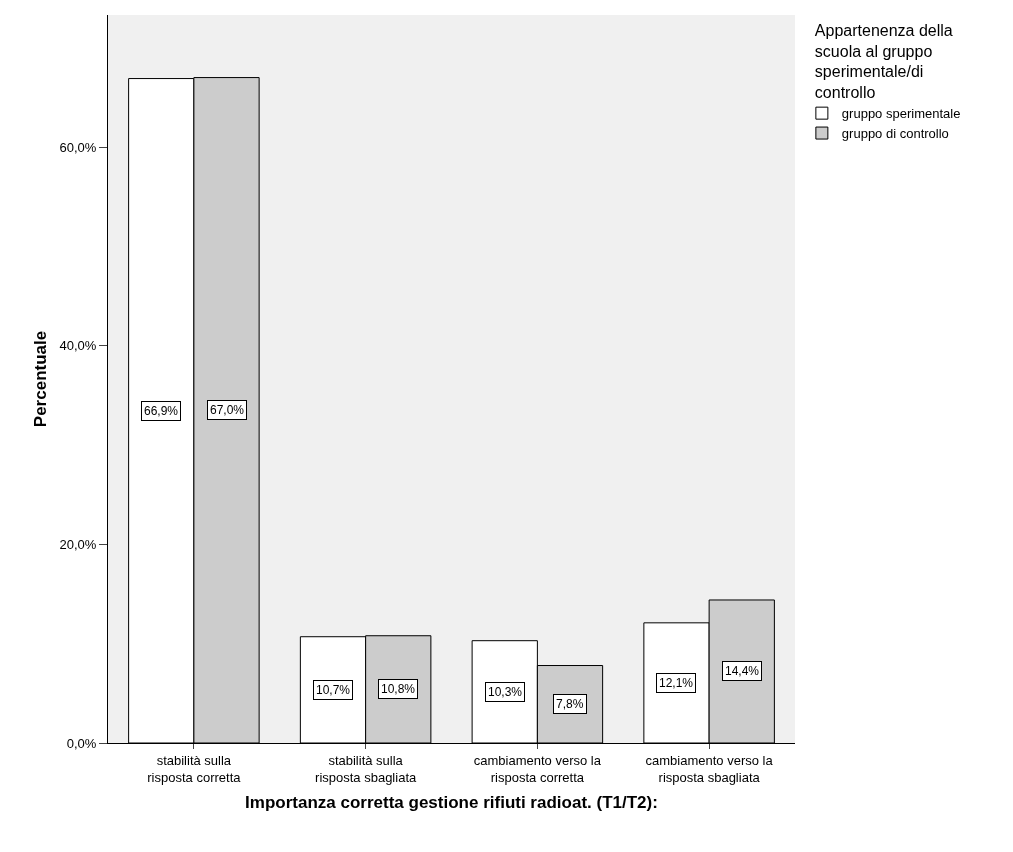 This screenshot has height=852, width=1013. What do you see at coordinates (161, 411) in the screenshot?
I see `data-label: 66,9%` at bounding box center [161, 411].